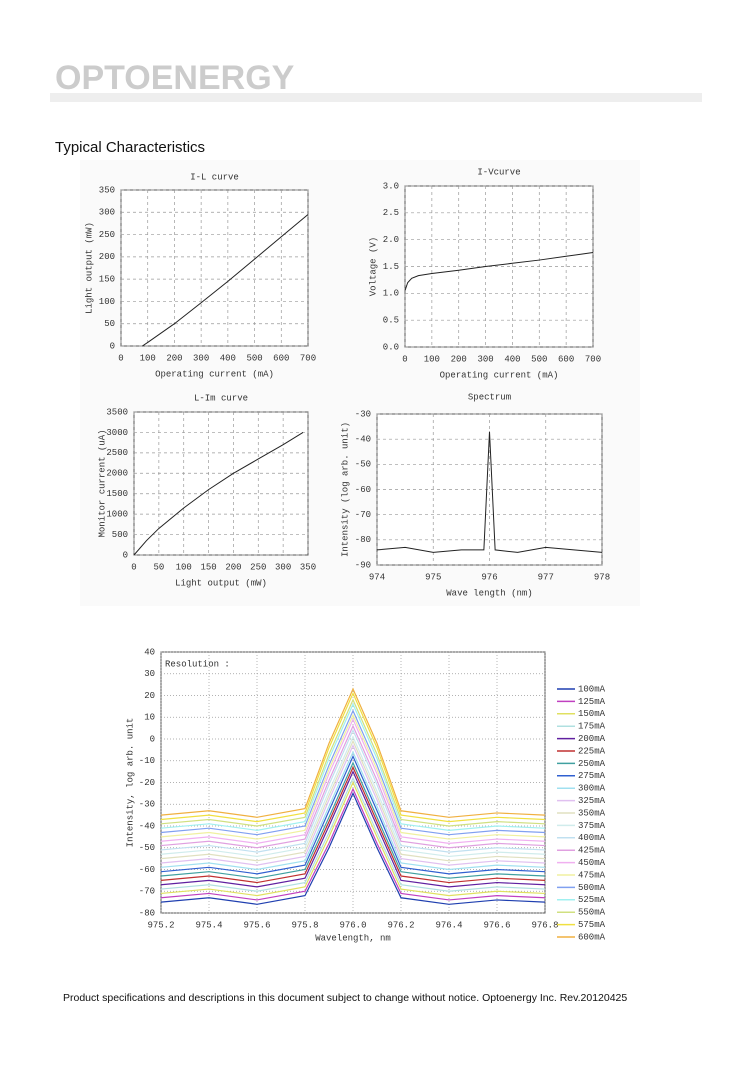 This screenshot has width=754, height=1067. What do you see at coordinates (363, 414) in the screenshot?
I see `y-tick-label: -30` at bounding box center [363, 414].